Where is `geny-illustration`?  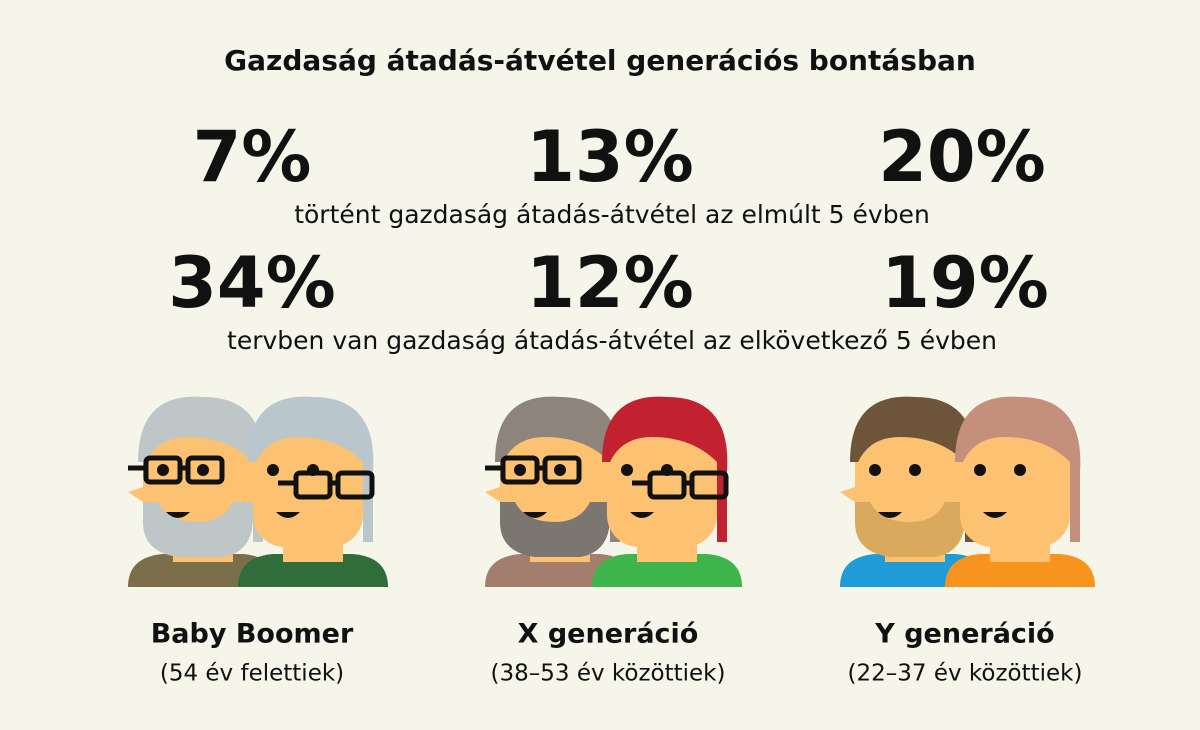
geny-illustration is located at coordinates (967, 491).